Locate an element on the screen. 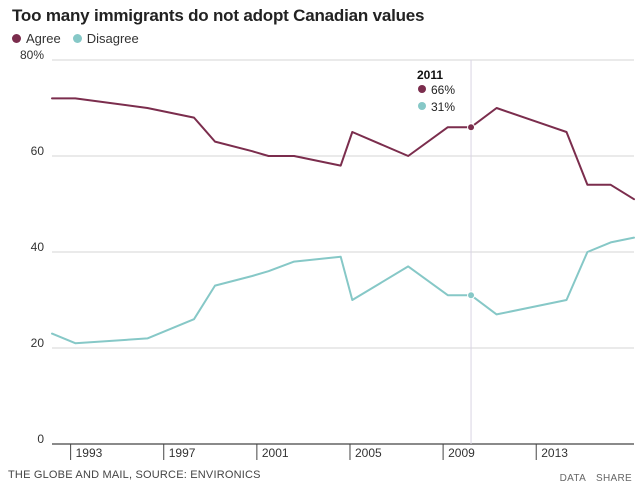  x-tick-label-2005: 2005 is located at coordinates (368, 453).